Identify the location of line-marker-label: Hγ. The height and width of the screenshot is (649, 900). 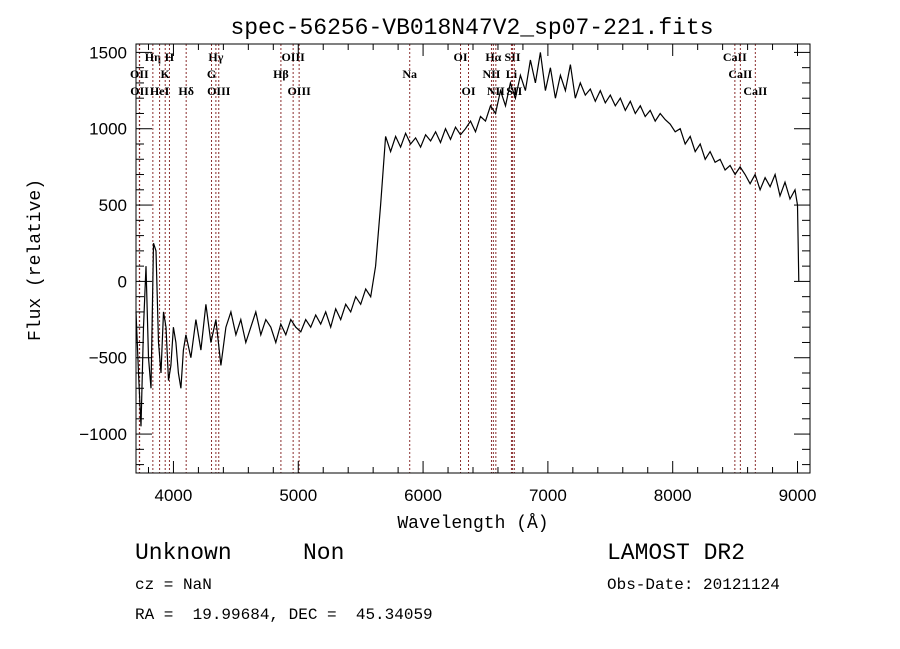
(215, 57).